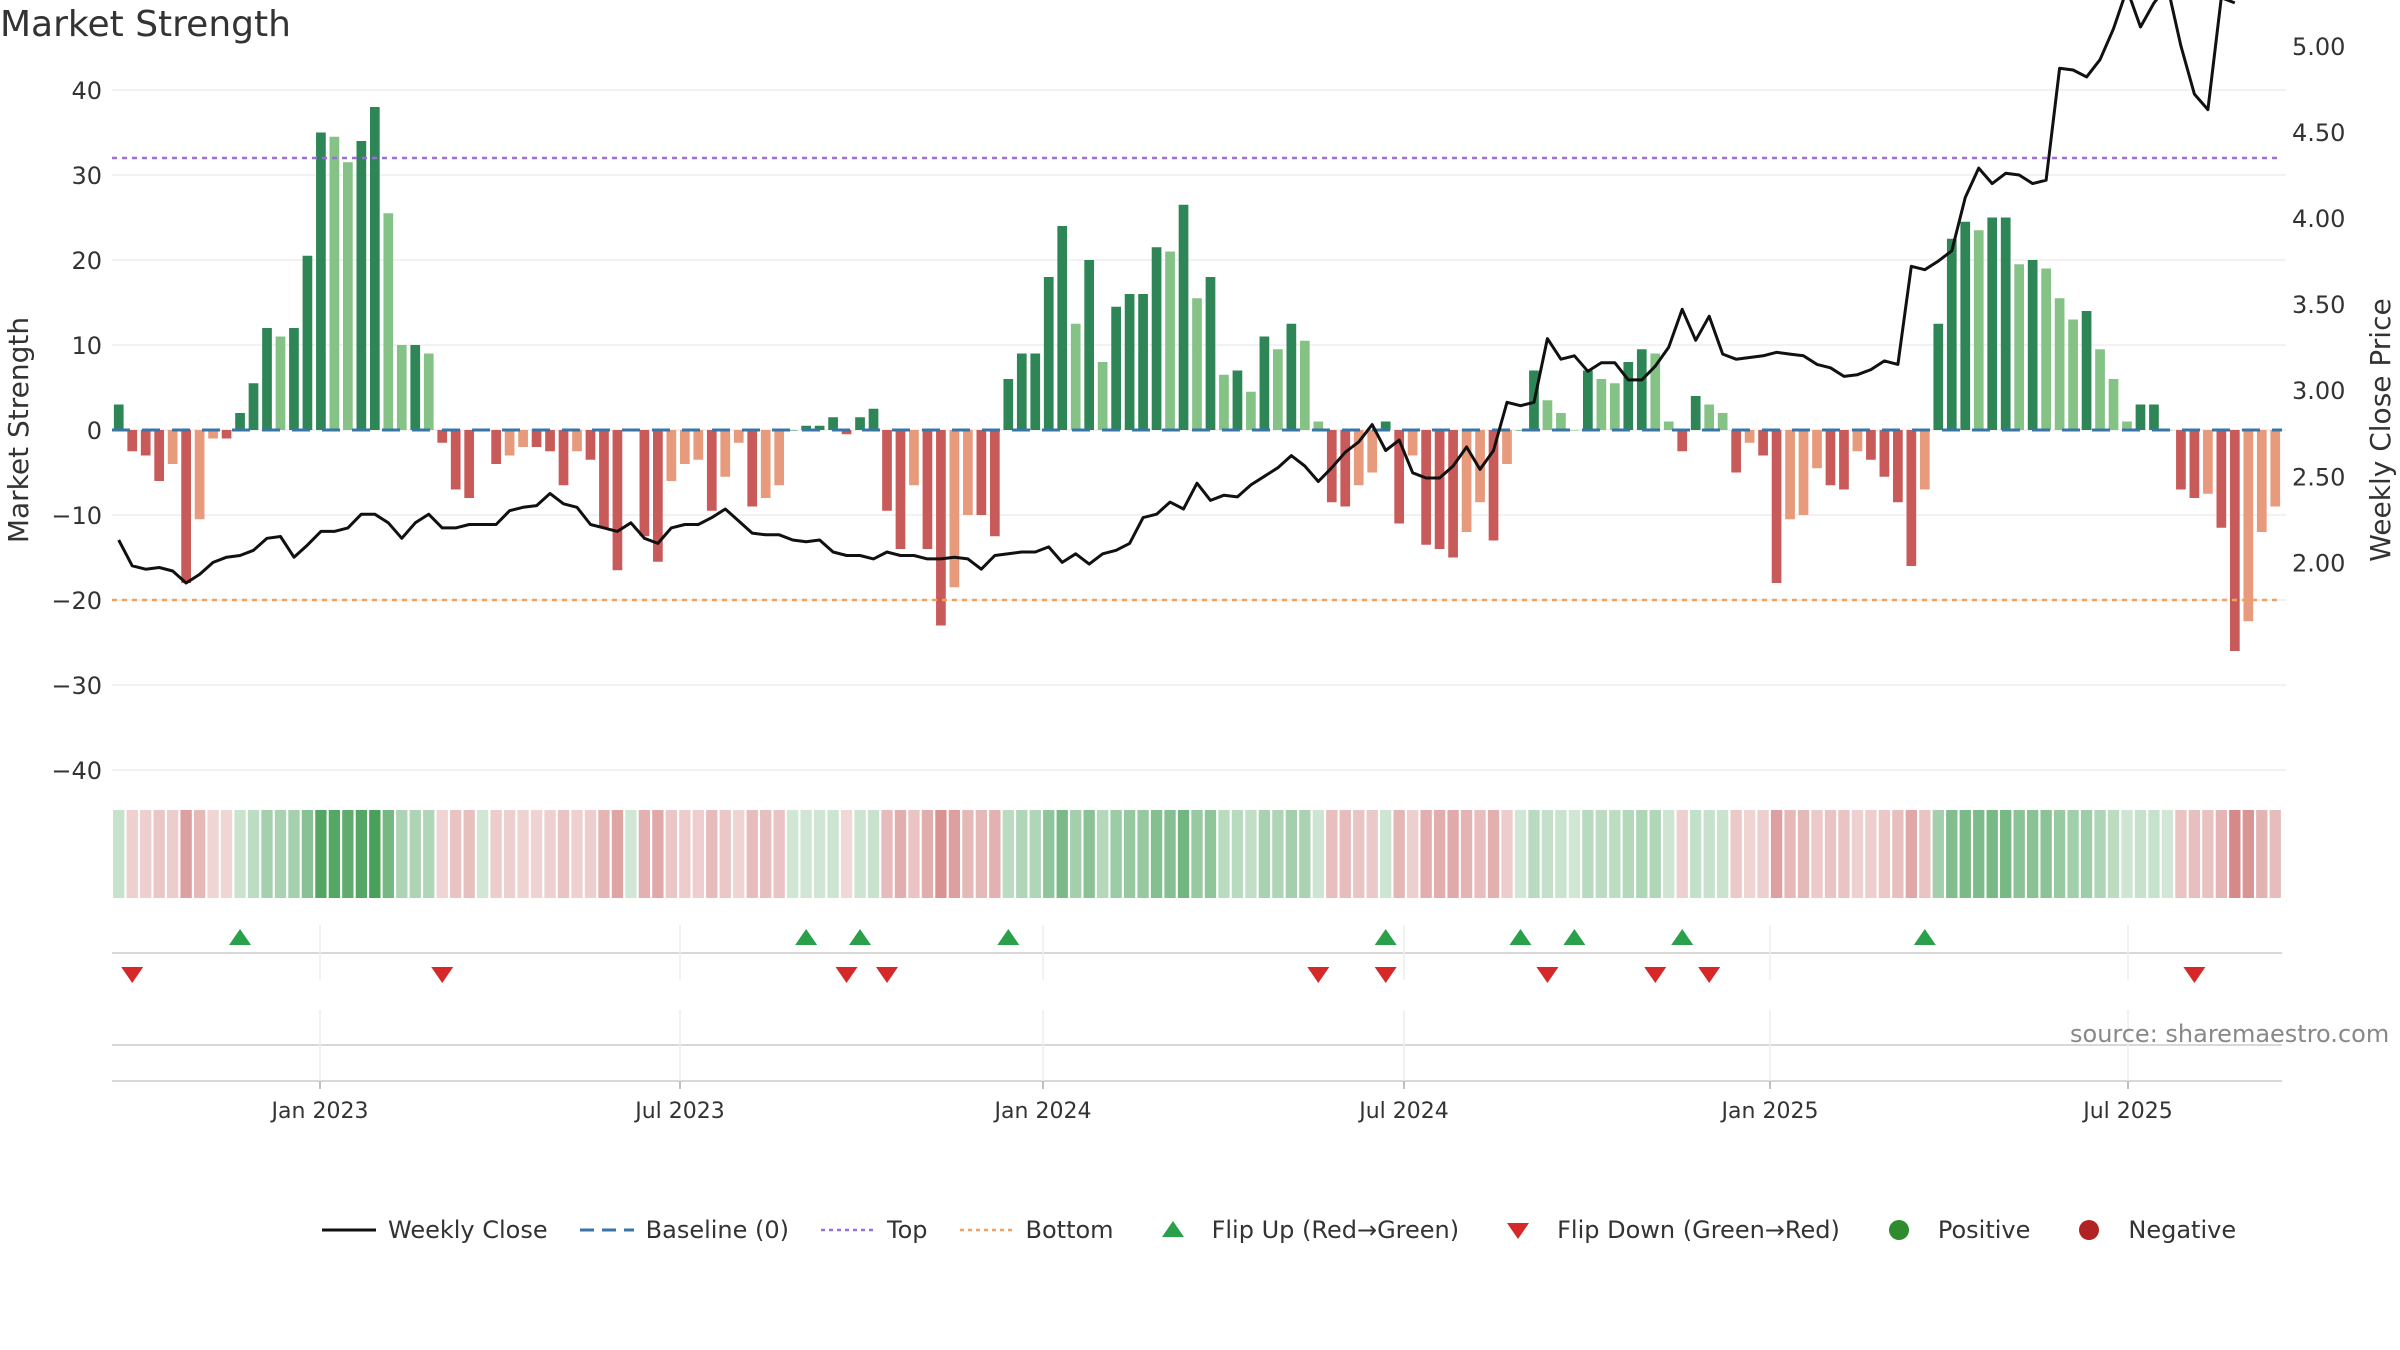 This screenshot has height=1350, width=2400. What do you see at coordinates (2230, 1034) in the screenshot?
I see `source-note: source: sharemaestro.com` at bounding box center [2230, 1034].